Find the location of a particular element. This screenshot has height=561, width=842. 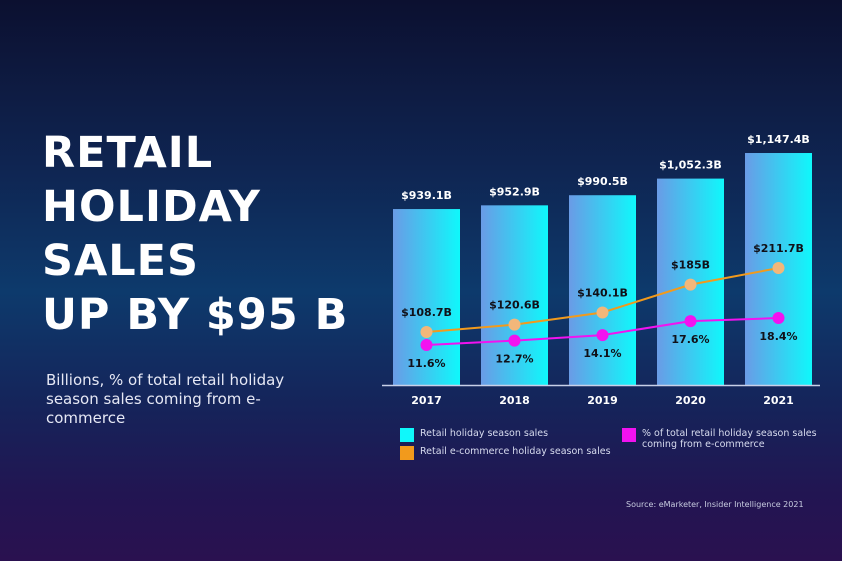

bar-value-label: $939.1B is located at coordinates (426, 195).